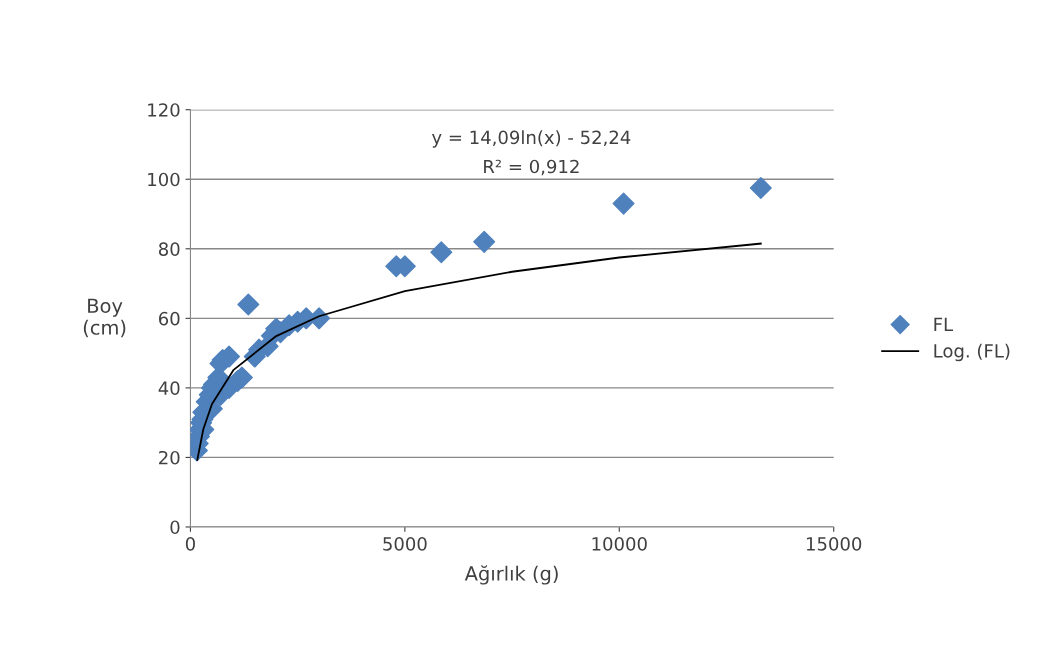 This screenshot has height=653, width=1058. What do you see at coordinates (169, 249) in the screenshot?
I see `y-tick-label: 80` at bounding box center [169, 249].